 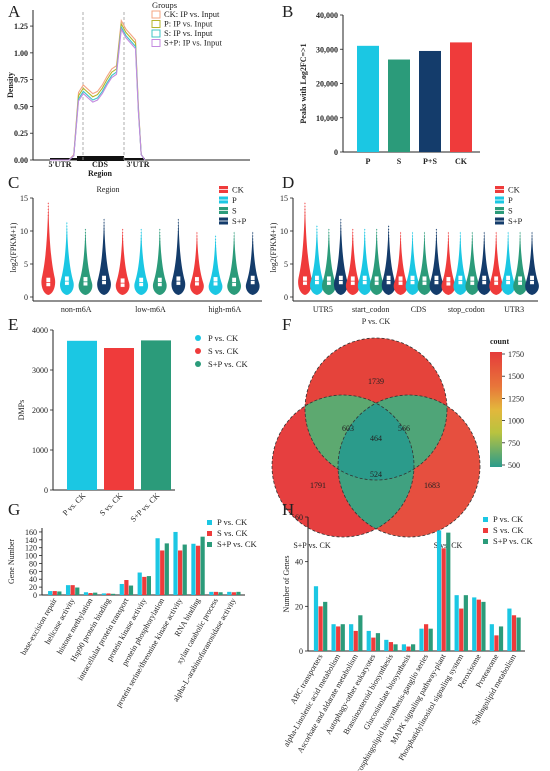 What do you see at coordinates (368, 161) in the screenshot?
I see `b-x-tick-label: P` at bounding box center [368, 161].